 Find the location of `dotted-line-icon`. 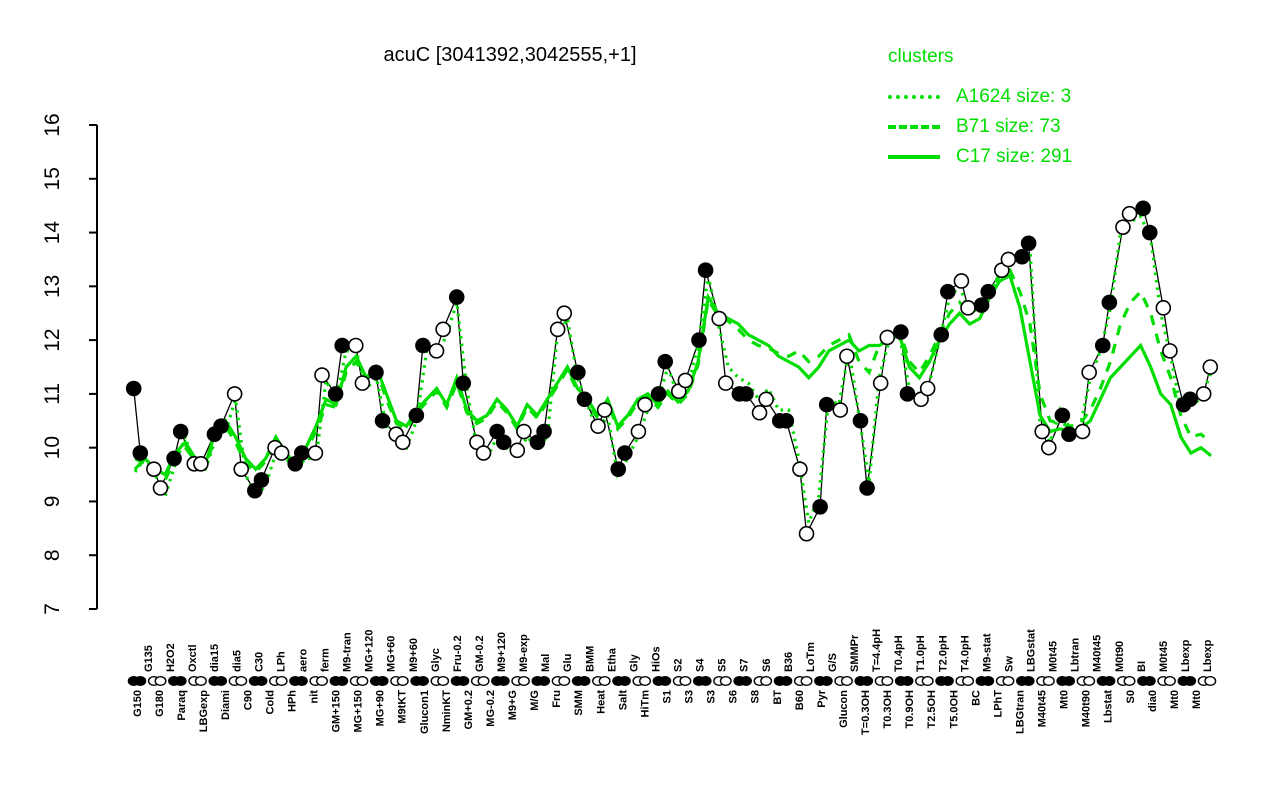

dotted-line-icon is located at coordinates (914, 97).